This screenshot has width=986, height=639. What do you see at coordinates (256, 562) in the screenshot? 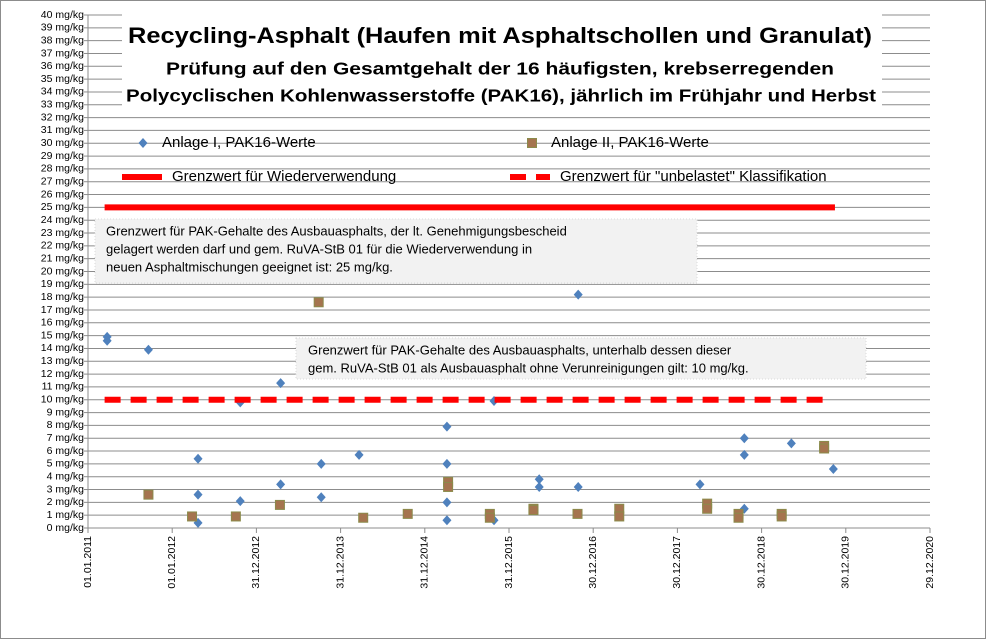
I see `x-tick-label: 31.12.2012` at bounding box center [256, 562].